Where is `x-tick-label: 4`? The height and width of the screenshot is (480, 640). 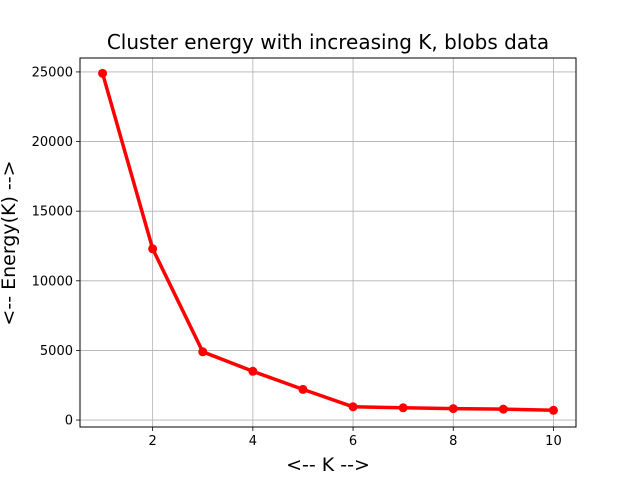
x-tick-label: 4 is located at coordinates (253, 441).